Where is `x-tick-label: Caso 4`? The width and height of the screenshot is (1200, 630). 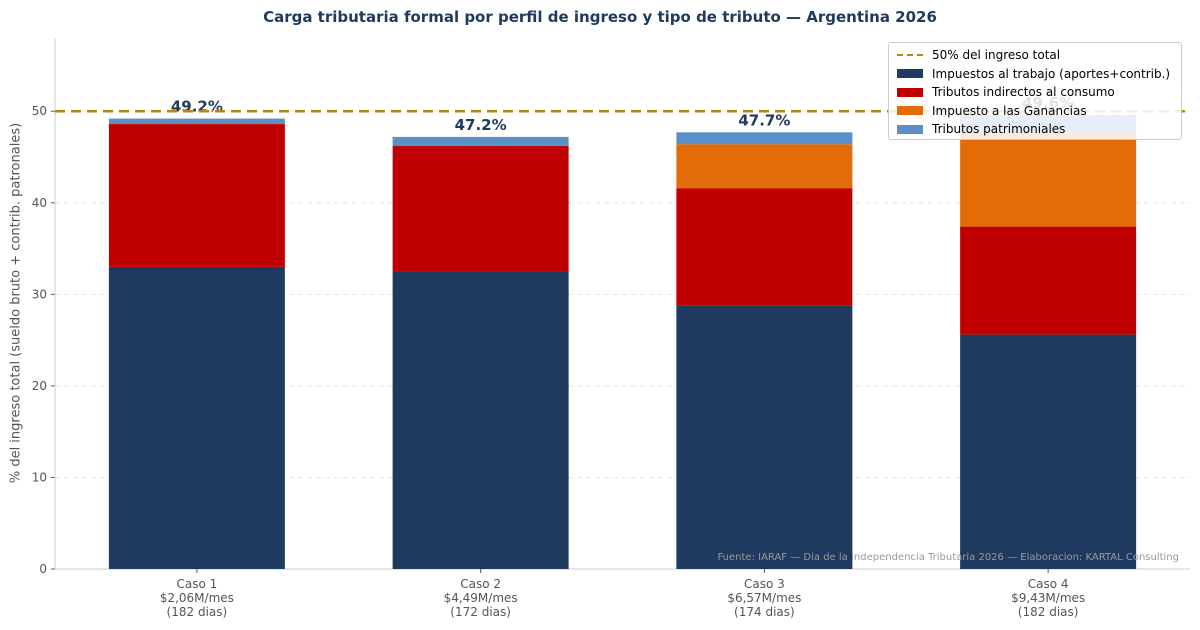 x-tick-label: Caso 4 is located at coordinates (1048, 584).